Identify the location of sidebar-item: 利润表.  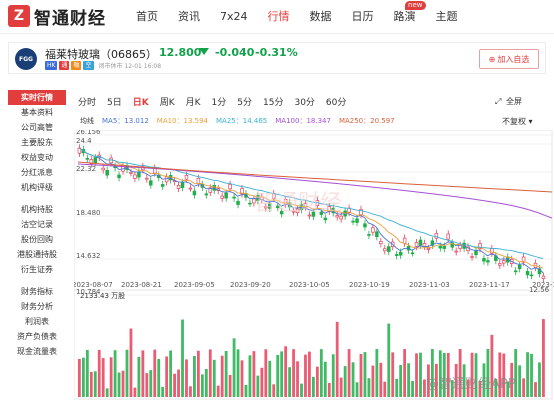
(37, 321).